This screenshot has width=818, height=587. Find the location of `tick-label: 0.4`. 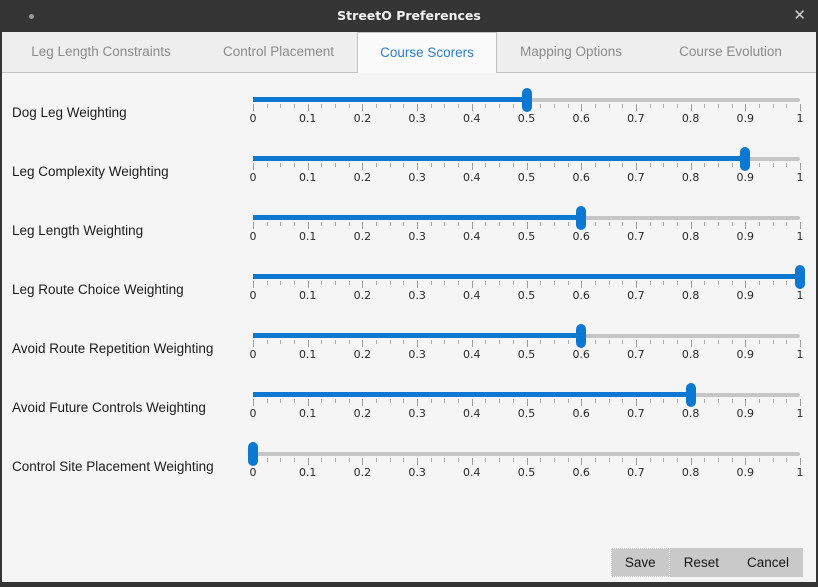

tick-label: 0.4 is located at coordinates (472, 472).